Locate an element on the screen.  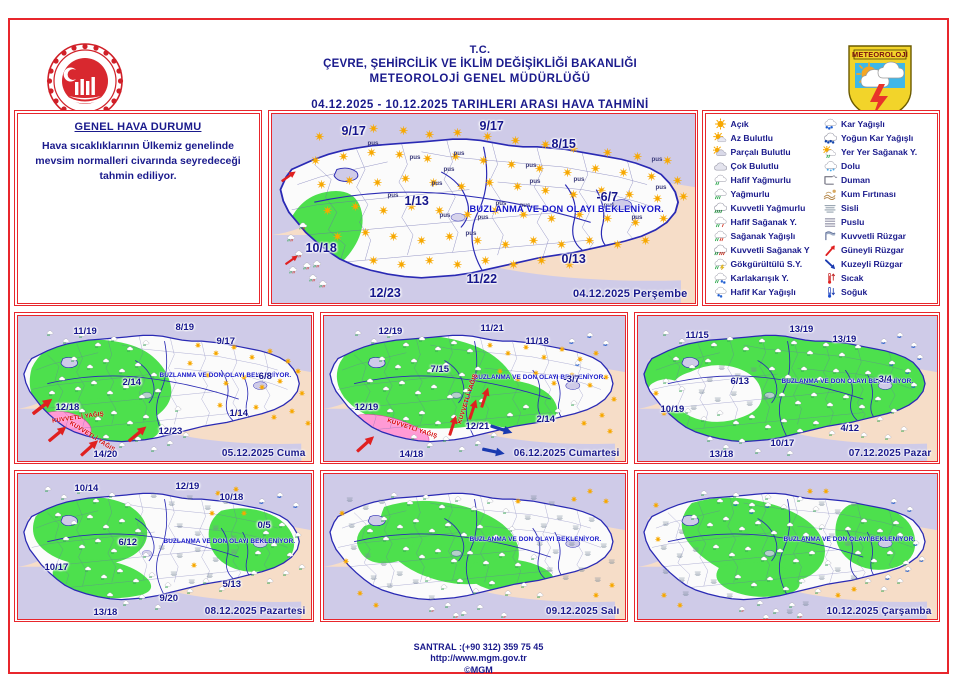
temperature-label: 9/17 is located at coordinates (491, 125).